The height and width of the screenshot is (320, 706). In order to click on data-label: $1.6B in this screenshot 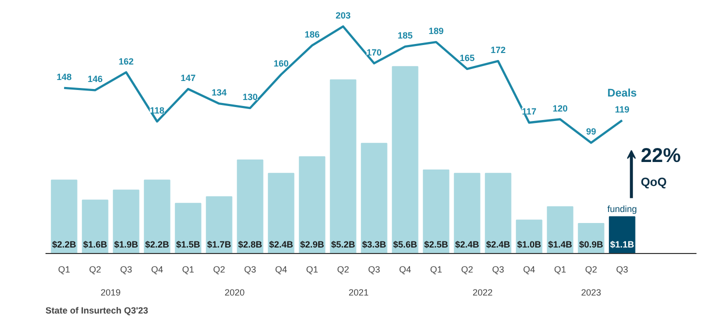, I will do `click(95, 245)`.